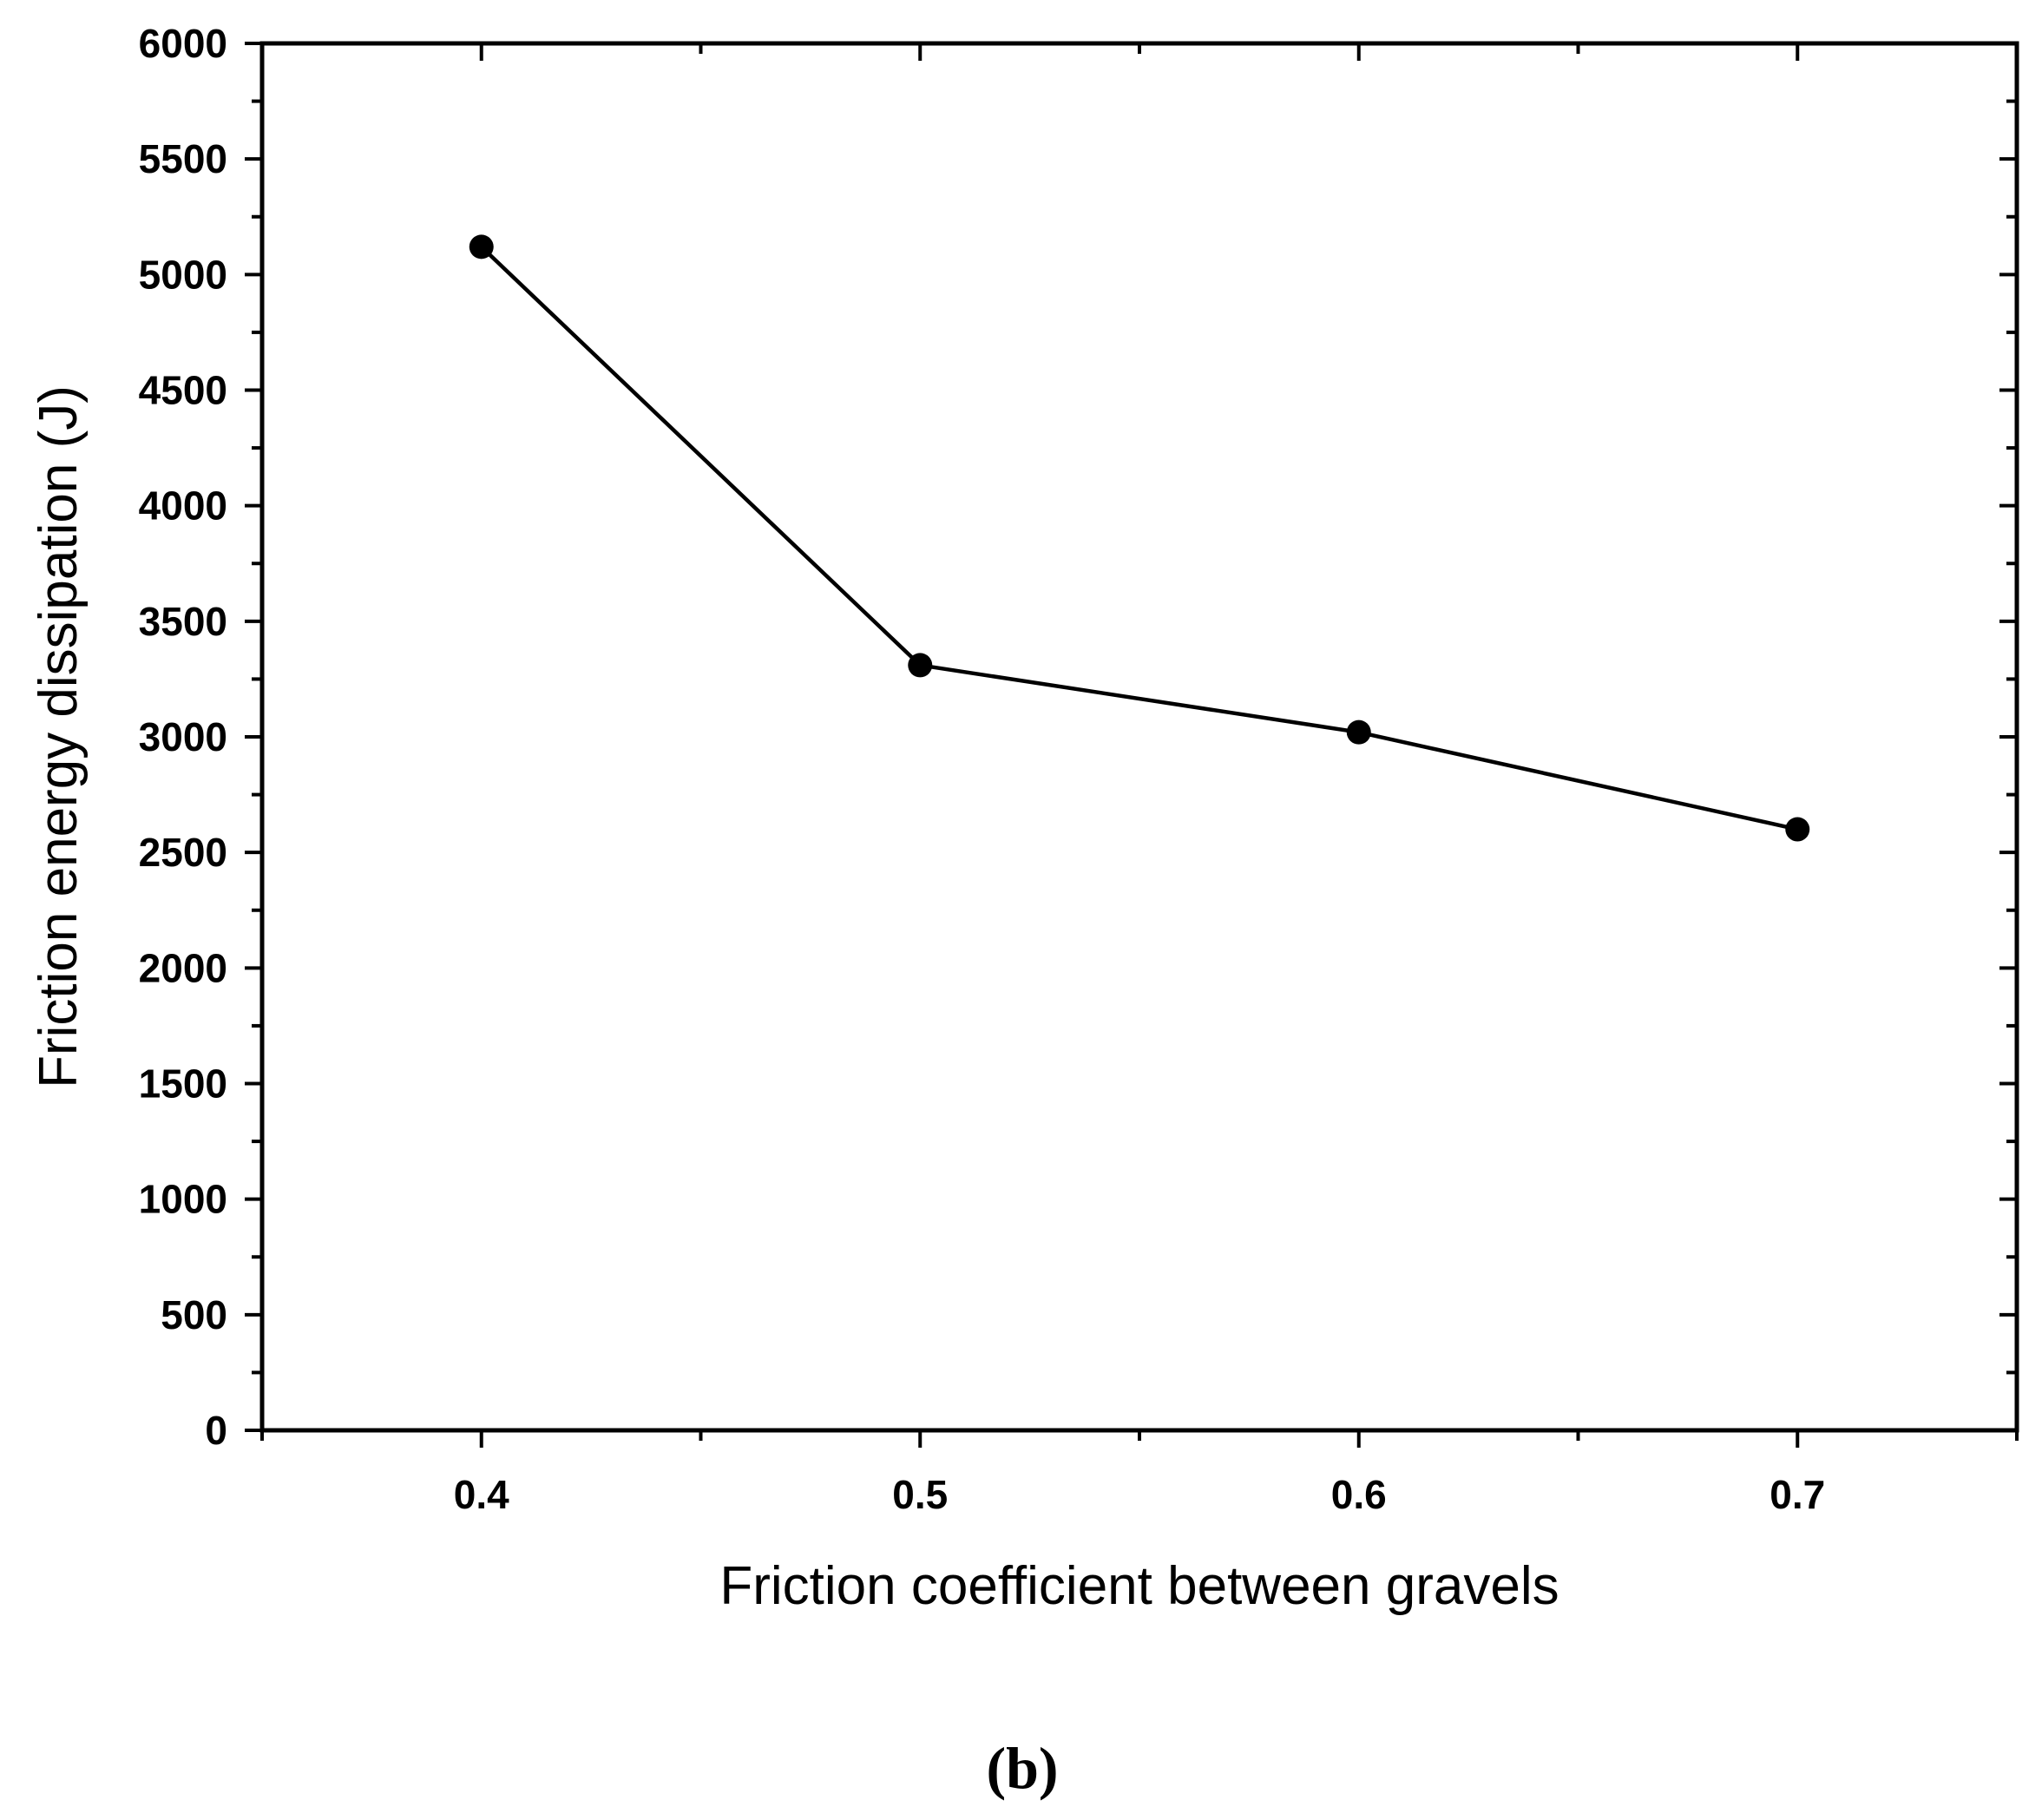 The height and width of the screenshot is (1820, 2042). Describe the element at coordinates (1359, 1494) in the screenshot. I see `x-tick-label: 0.6` at that location.